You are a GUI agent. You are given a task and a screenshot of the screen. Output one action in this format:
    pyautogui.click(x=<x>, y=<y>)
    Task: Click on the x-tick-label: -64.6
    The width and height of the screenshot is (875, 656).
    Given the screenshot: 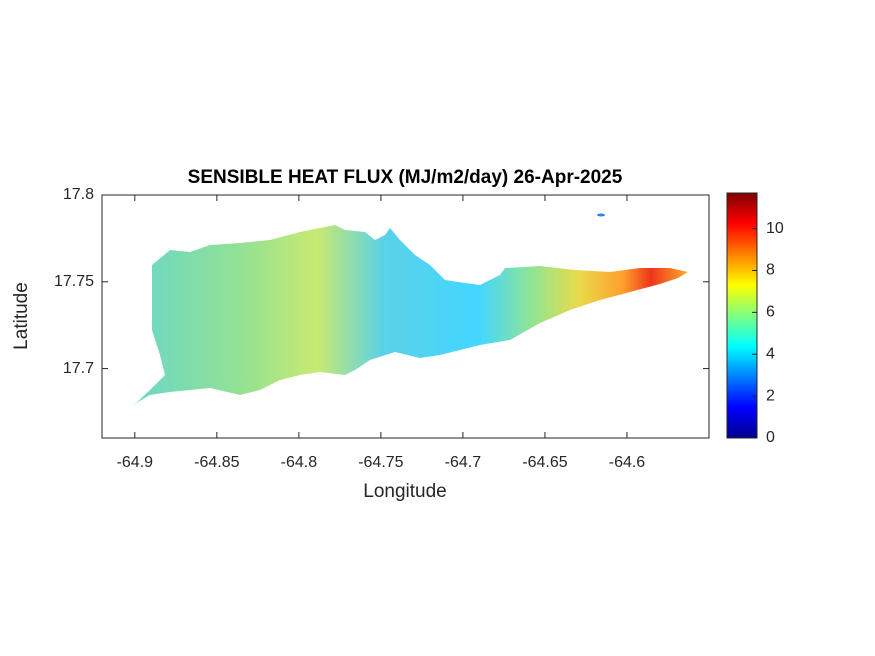 What is the action you would take?
    pyautogui.click(x=627, y=462)
    